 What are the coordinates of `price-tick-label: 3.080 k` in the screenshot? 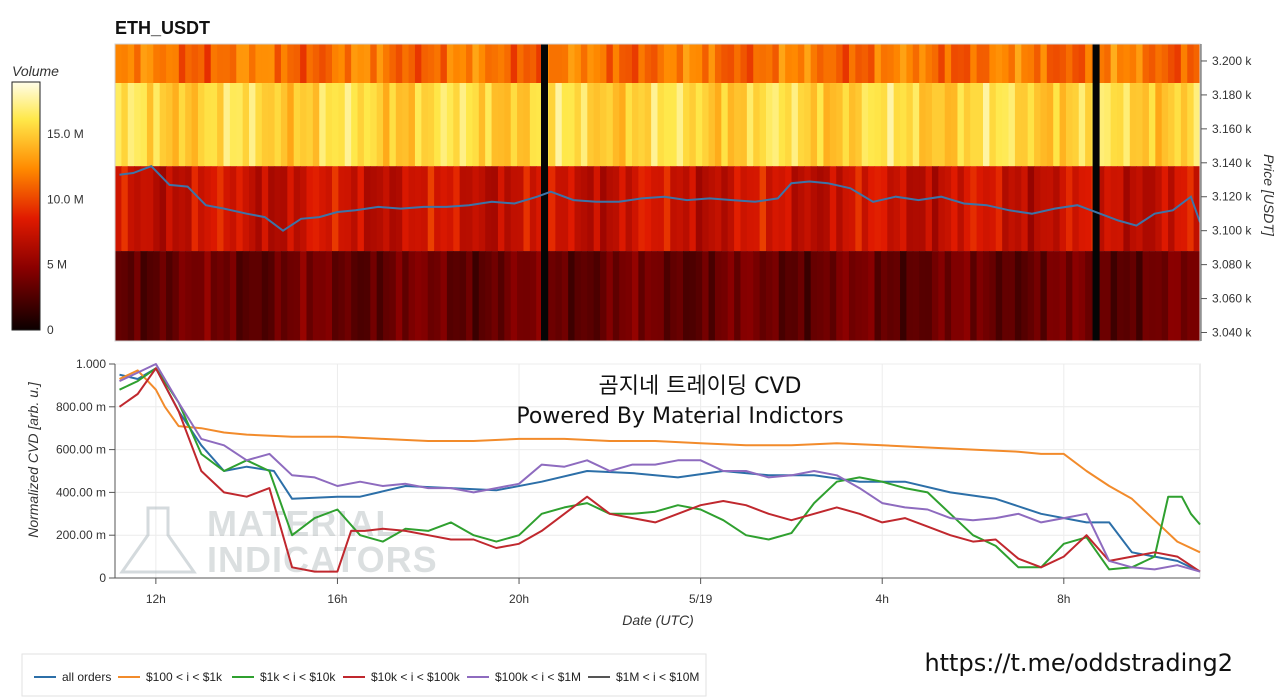 It's located at (1232, 265).